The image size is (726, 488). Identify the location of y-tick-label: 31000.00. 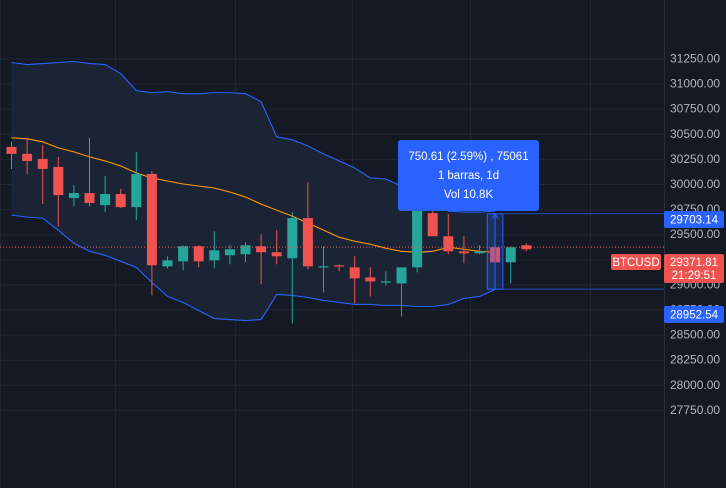
(695, 84).